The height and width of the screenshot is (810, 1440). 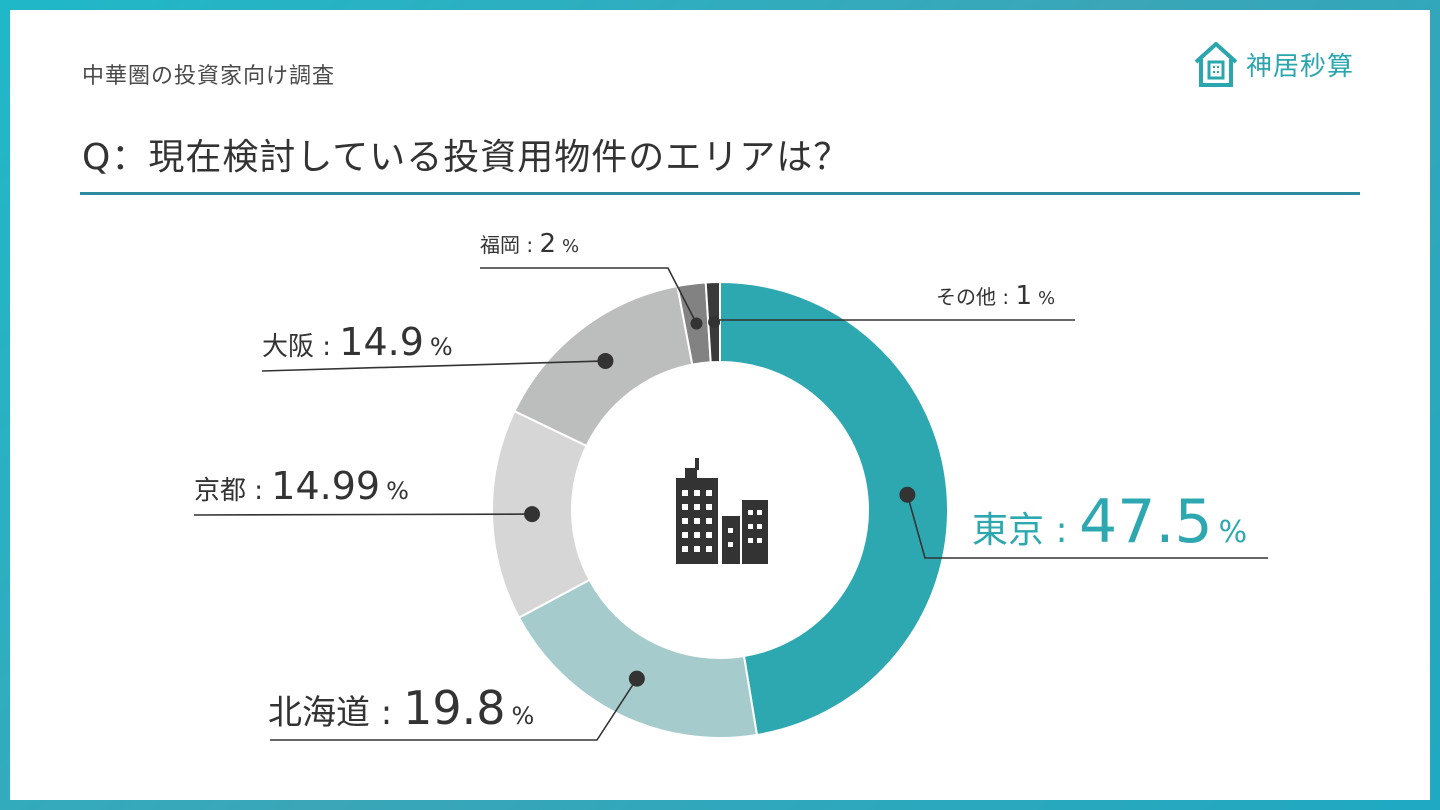 What do you see at coordinates (466, 157) in the screenshot?
I see `question-title: Q：現在検討している投資用物件のエリアは？` at bounding box center [466, 157].